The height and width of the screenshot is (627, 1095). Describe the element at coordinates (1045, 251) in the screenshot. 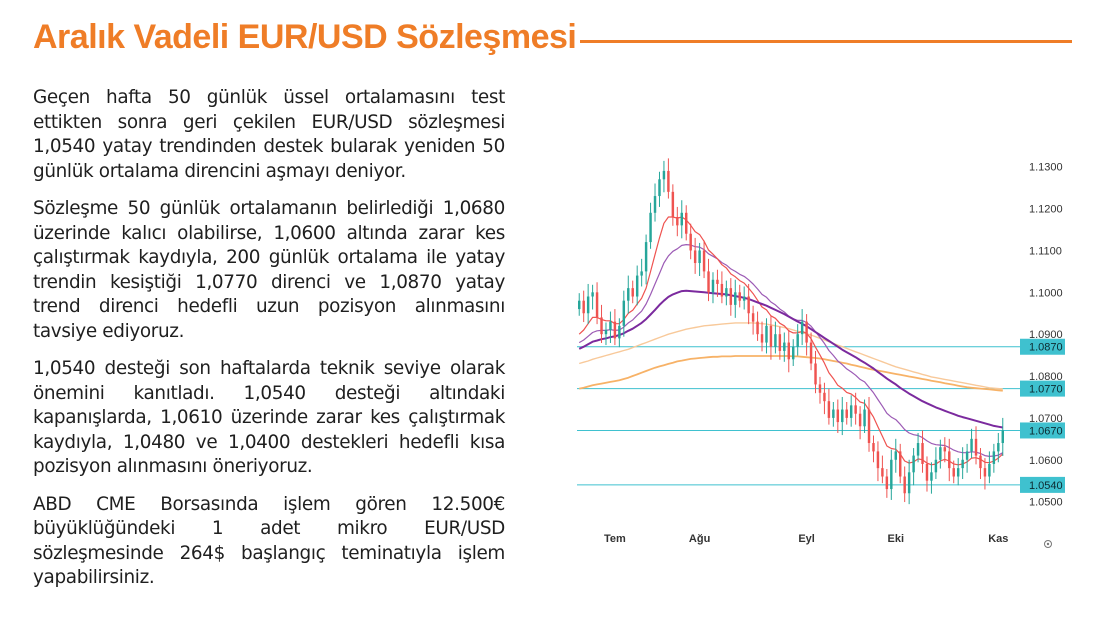

I see `y-tick-label: 1.1100` at that location.